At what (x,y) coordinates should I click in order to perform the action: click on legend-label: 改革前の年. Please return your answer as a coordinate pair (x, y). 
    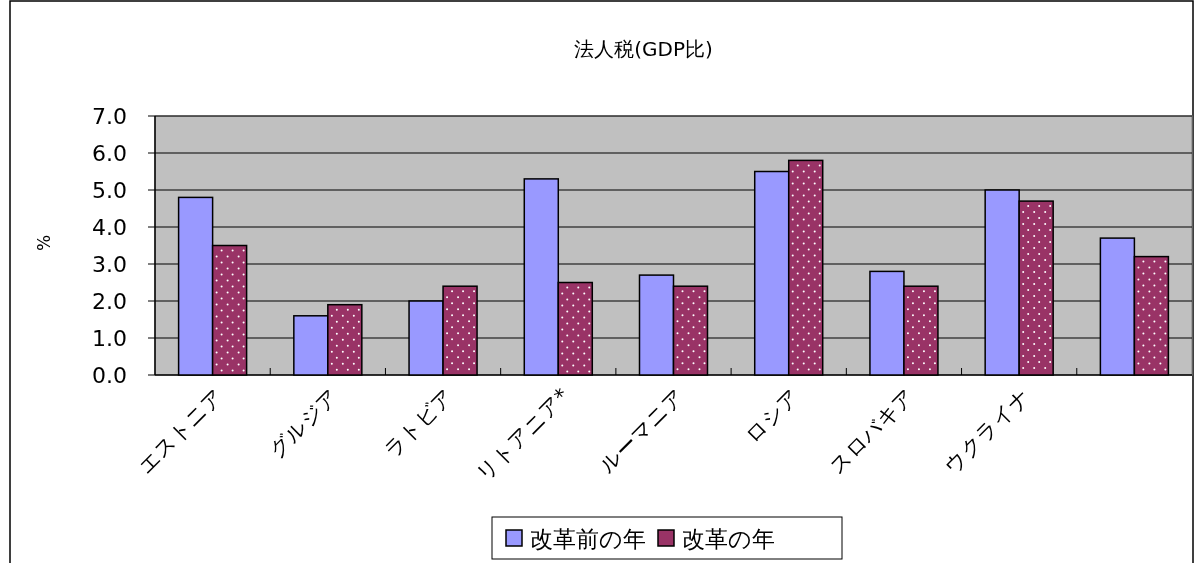
    Looking at the image, I should click on (588, 539).